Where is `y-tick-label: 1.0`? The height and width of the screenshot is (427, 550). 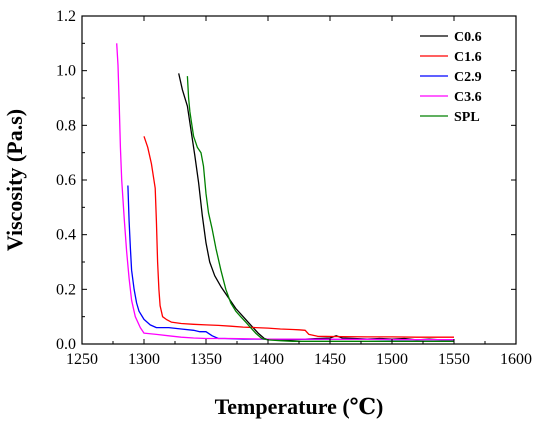 y-tick-label: 1.0 is located at coordinates (66, 71).